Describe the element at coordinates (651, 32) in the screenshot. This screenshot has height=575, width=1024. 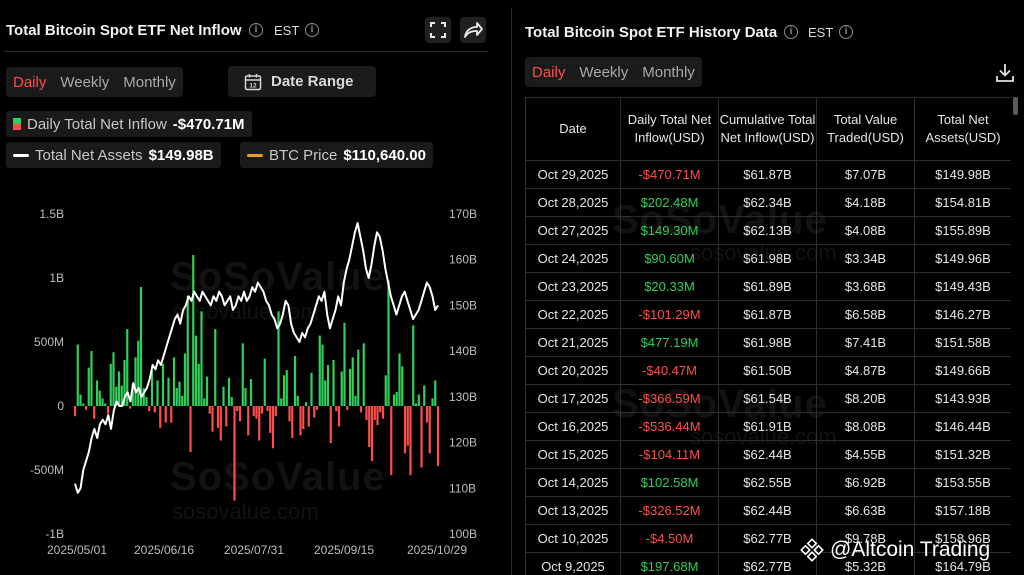
I see `history-title: Total Bitcoin Spot ETF History Data` at that location.